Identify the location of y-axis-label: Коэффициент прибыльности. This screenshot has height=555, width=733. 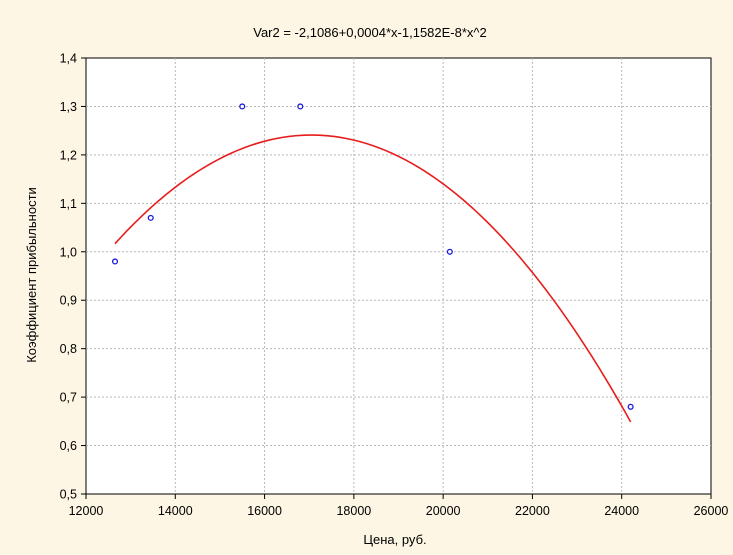
(31, 275).